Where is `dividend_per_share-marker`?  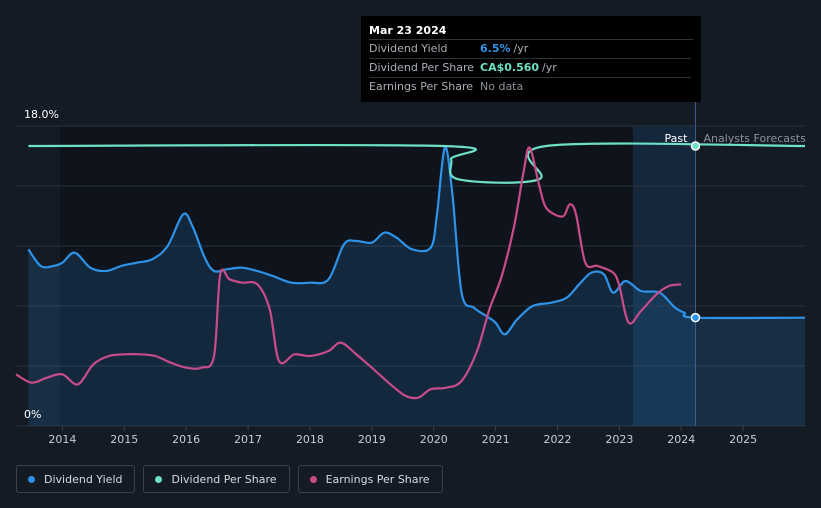 dividend_per_share-marker is located at coordinates (695, 146).